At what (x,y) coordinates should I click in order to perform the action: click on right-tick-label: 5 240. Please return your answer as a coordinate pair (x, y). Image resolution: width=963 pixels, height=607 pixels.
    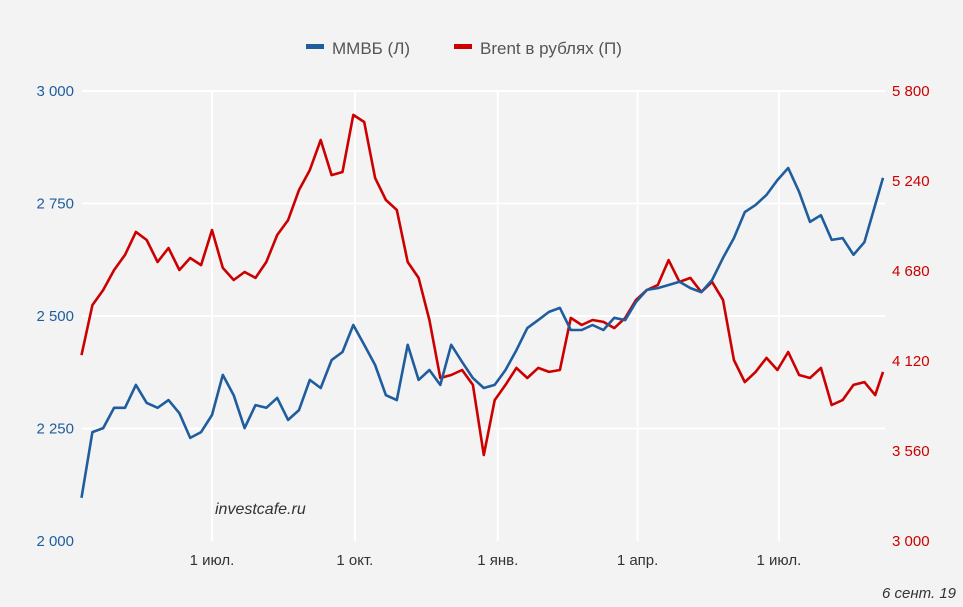
    Looking at the image, I should click on (911, 181).